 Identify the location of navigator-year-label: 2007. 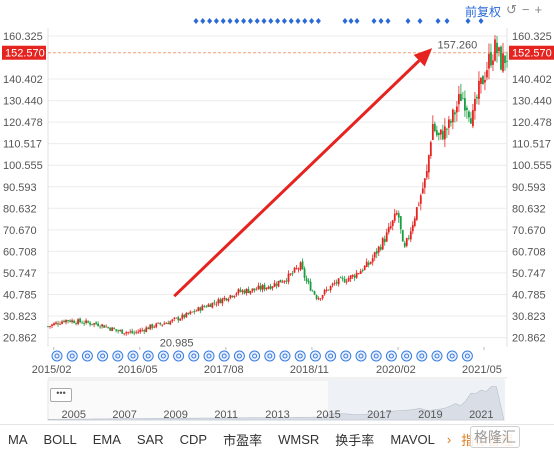
(124, 415).